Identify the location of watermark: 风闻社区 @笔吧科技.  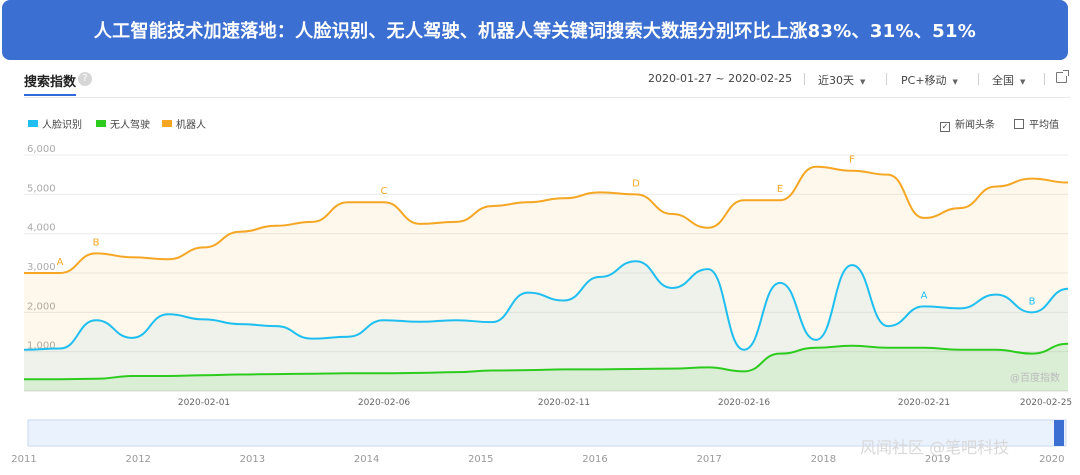
(935, 447).